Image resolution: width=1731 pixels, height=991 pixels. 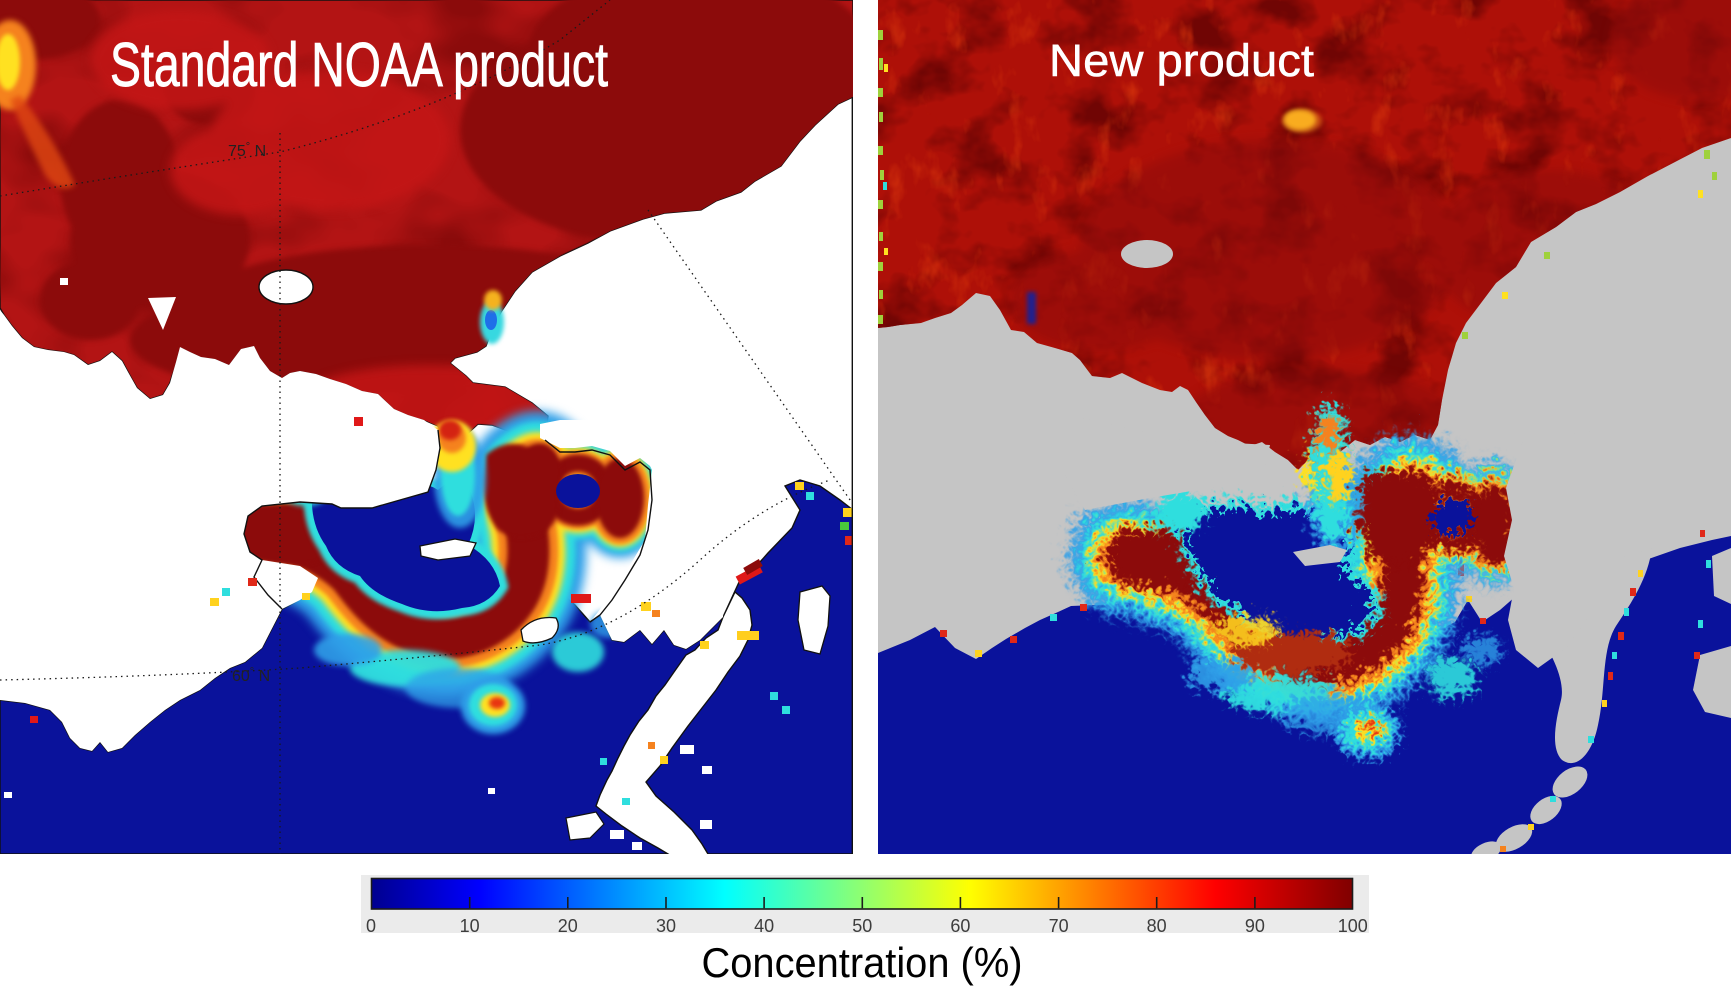 I want to click on svg-text: 20, so click(x=568, y=926).